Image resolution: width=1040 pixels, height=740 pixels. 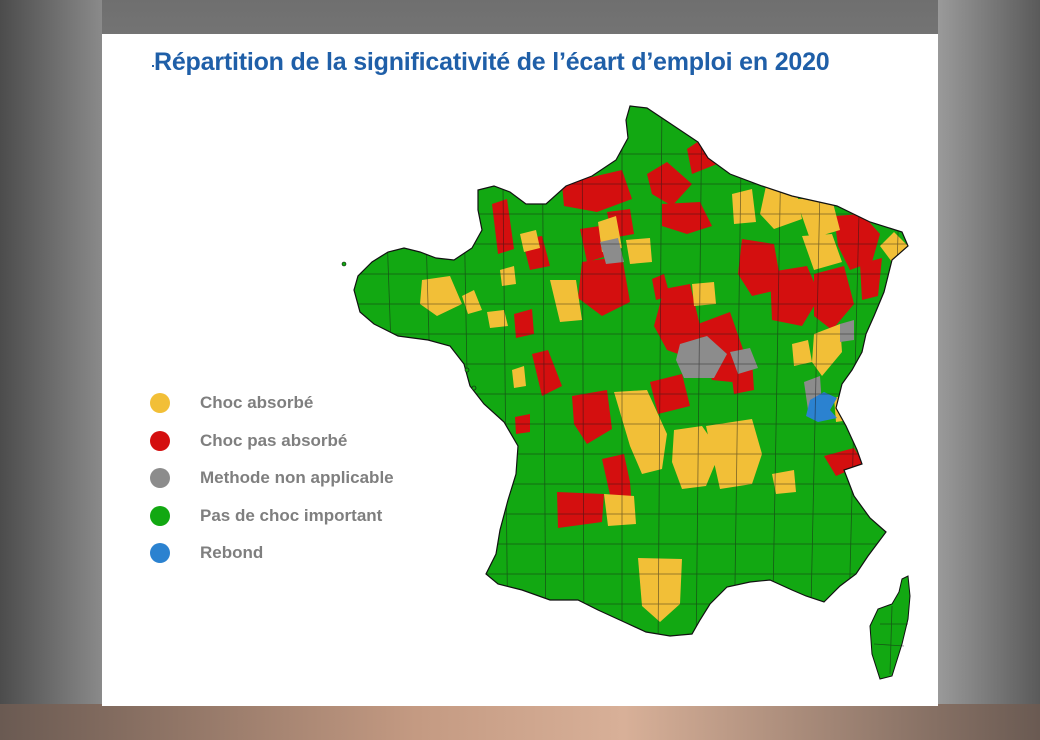 What do you see at coordinates (821, 407) in the screenshot?
I see `region-rebond` at bounding box center [821, 407].